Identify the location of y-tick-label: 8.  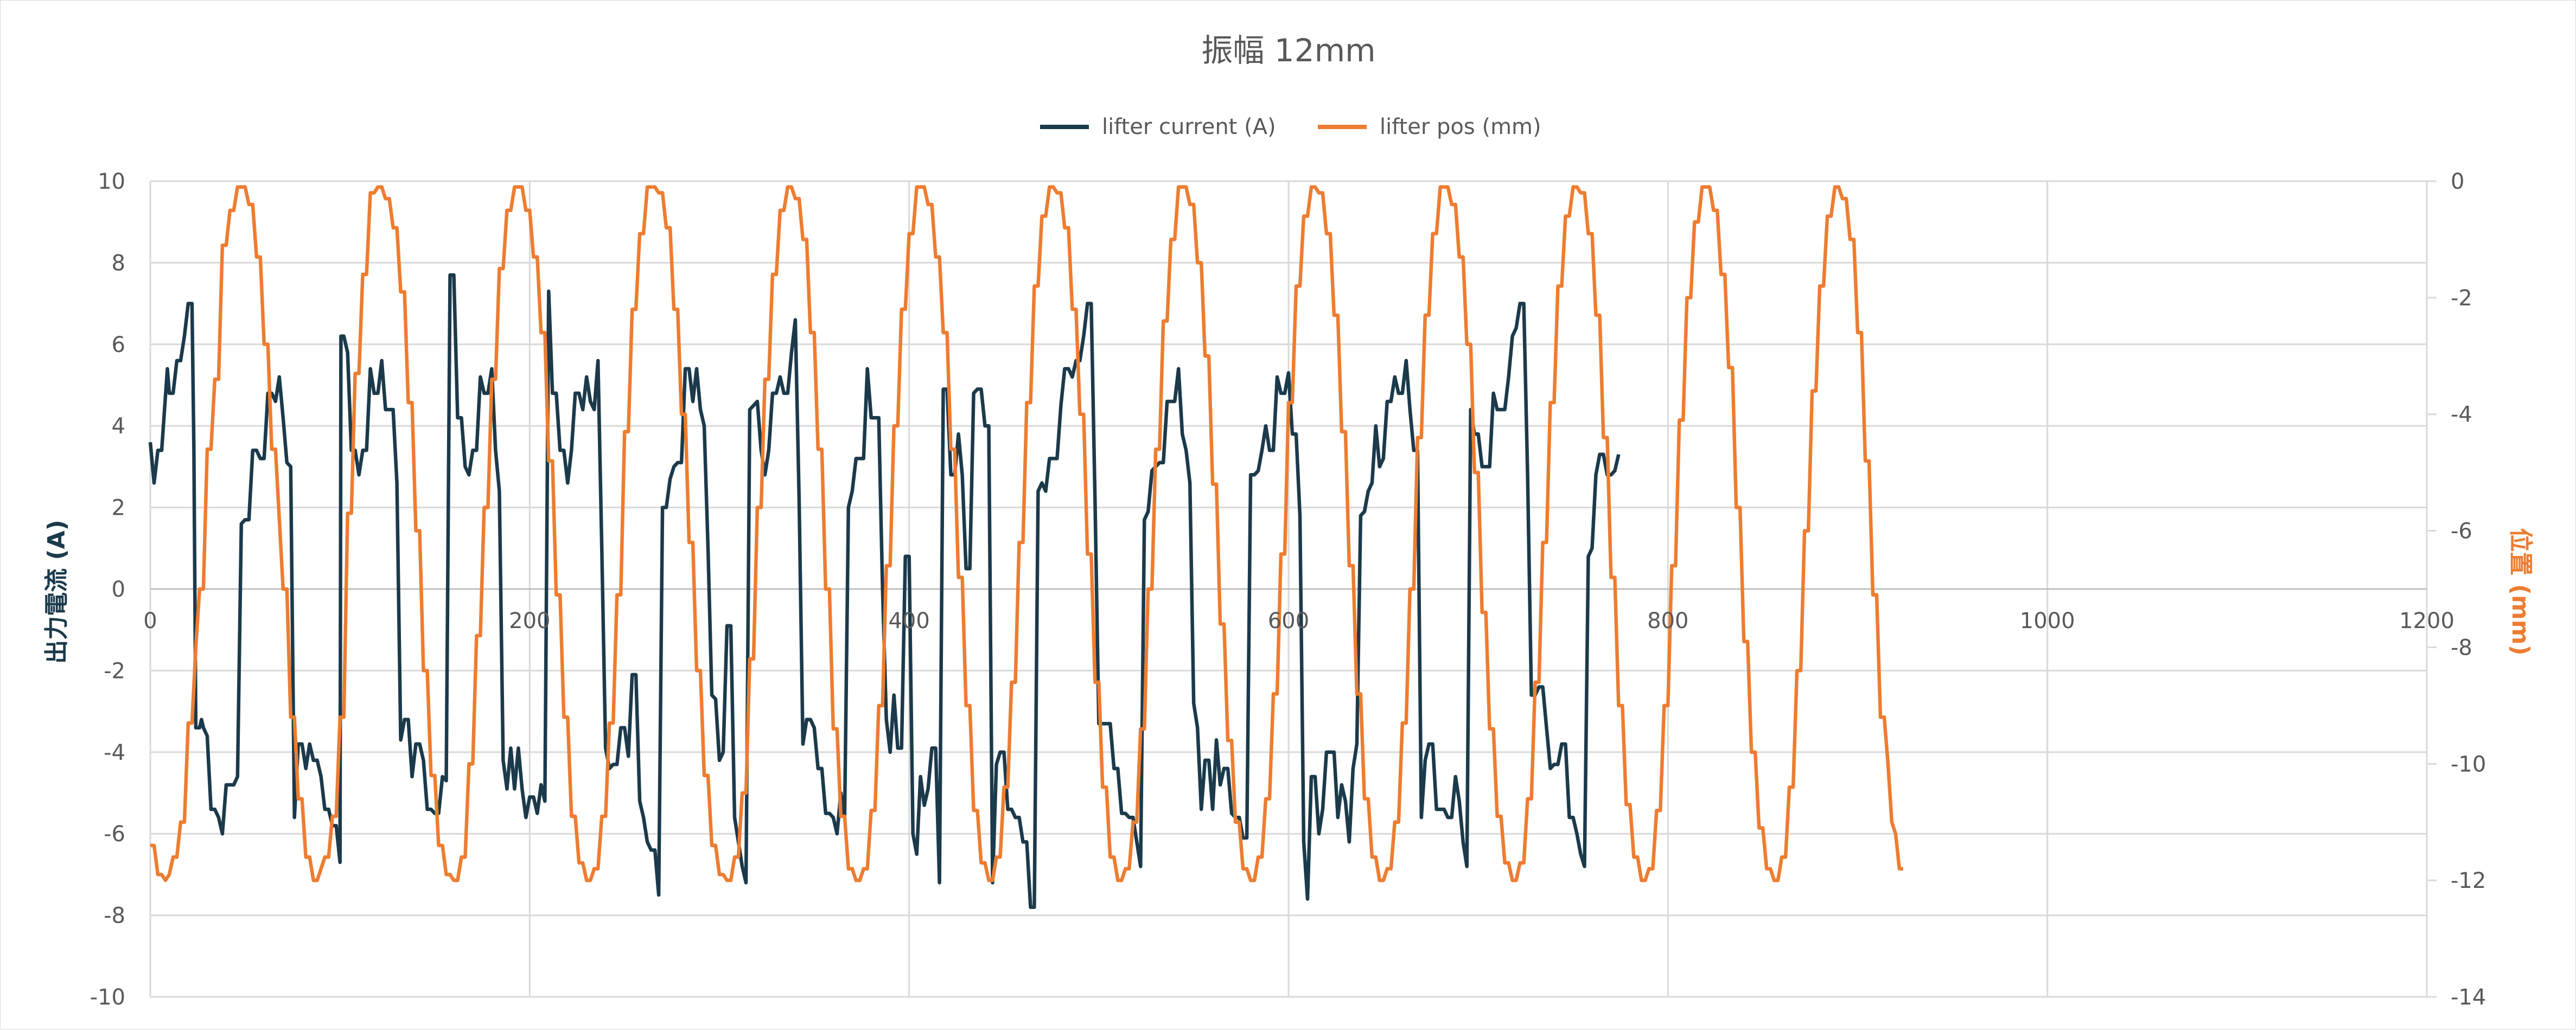
(118, 263).